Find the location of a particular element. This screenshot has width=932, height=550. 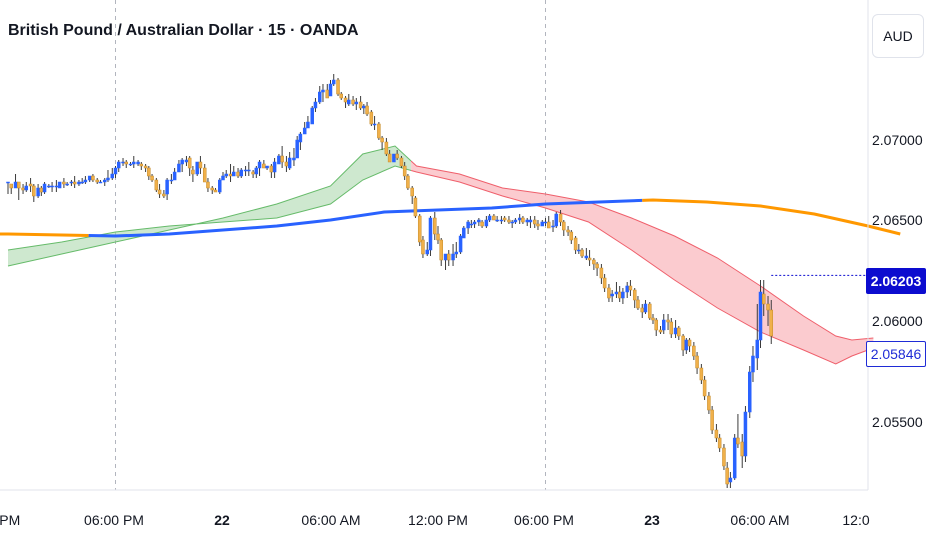

time-tick: 00 PM is located at coordinates (10, 520).